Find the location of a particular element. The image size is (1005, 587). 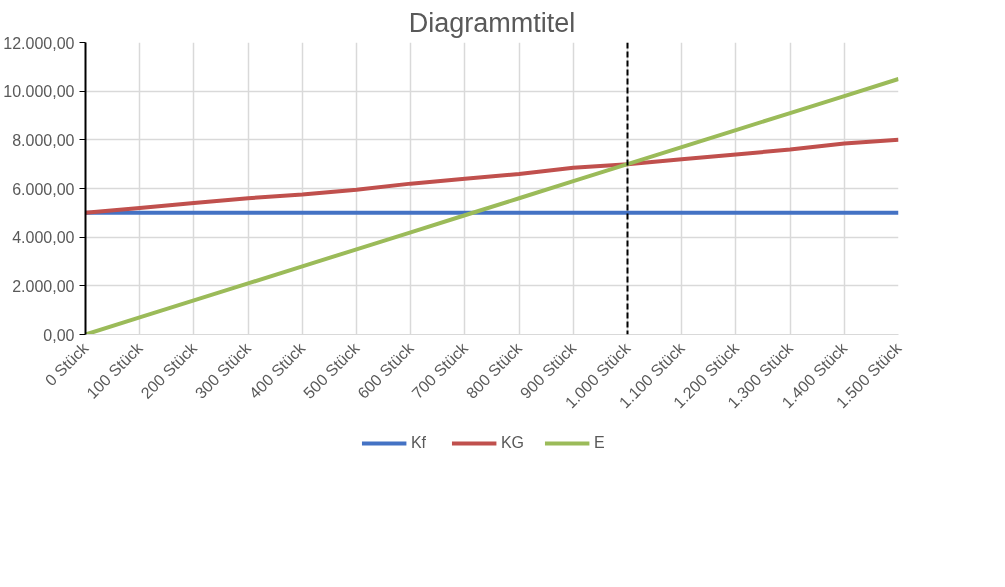

y-tick-label: 12.000,00 is located at coordinates (39, 43).